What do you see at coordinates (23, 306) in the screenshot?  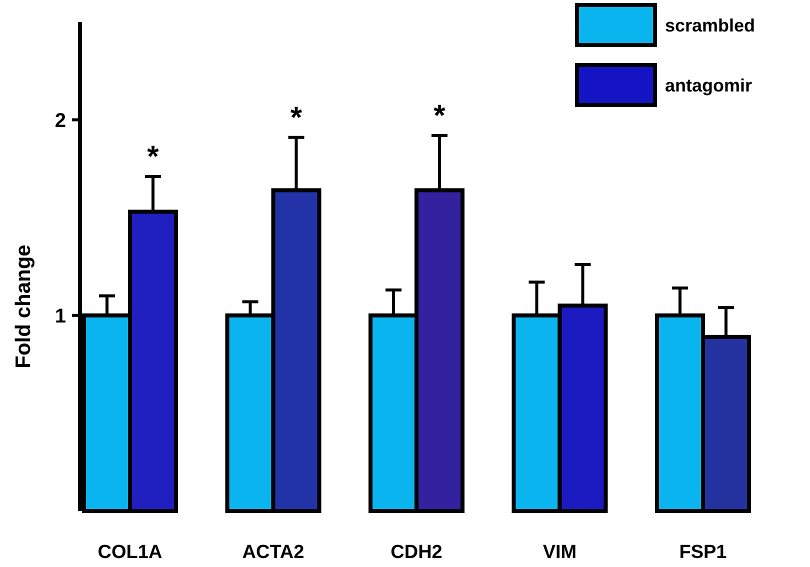 I see `y-axis-title: Fold change` at bounding box center [23, 306].